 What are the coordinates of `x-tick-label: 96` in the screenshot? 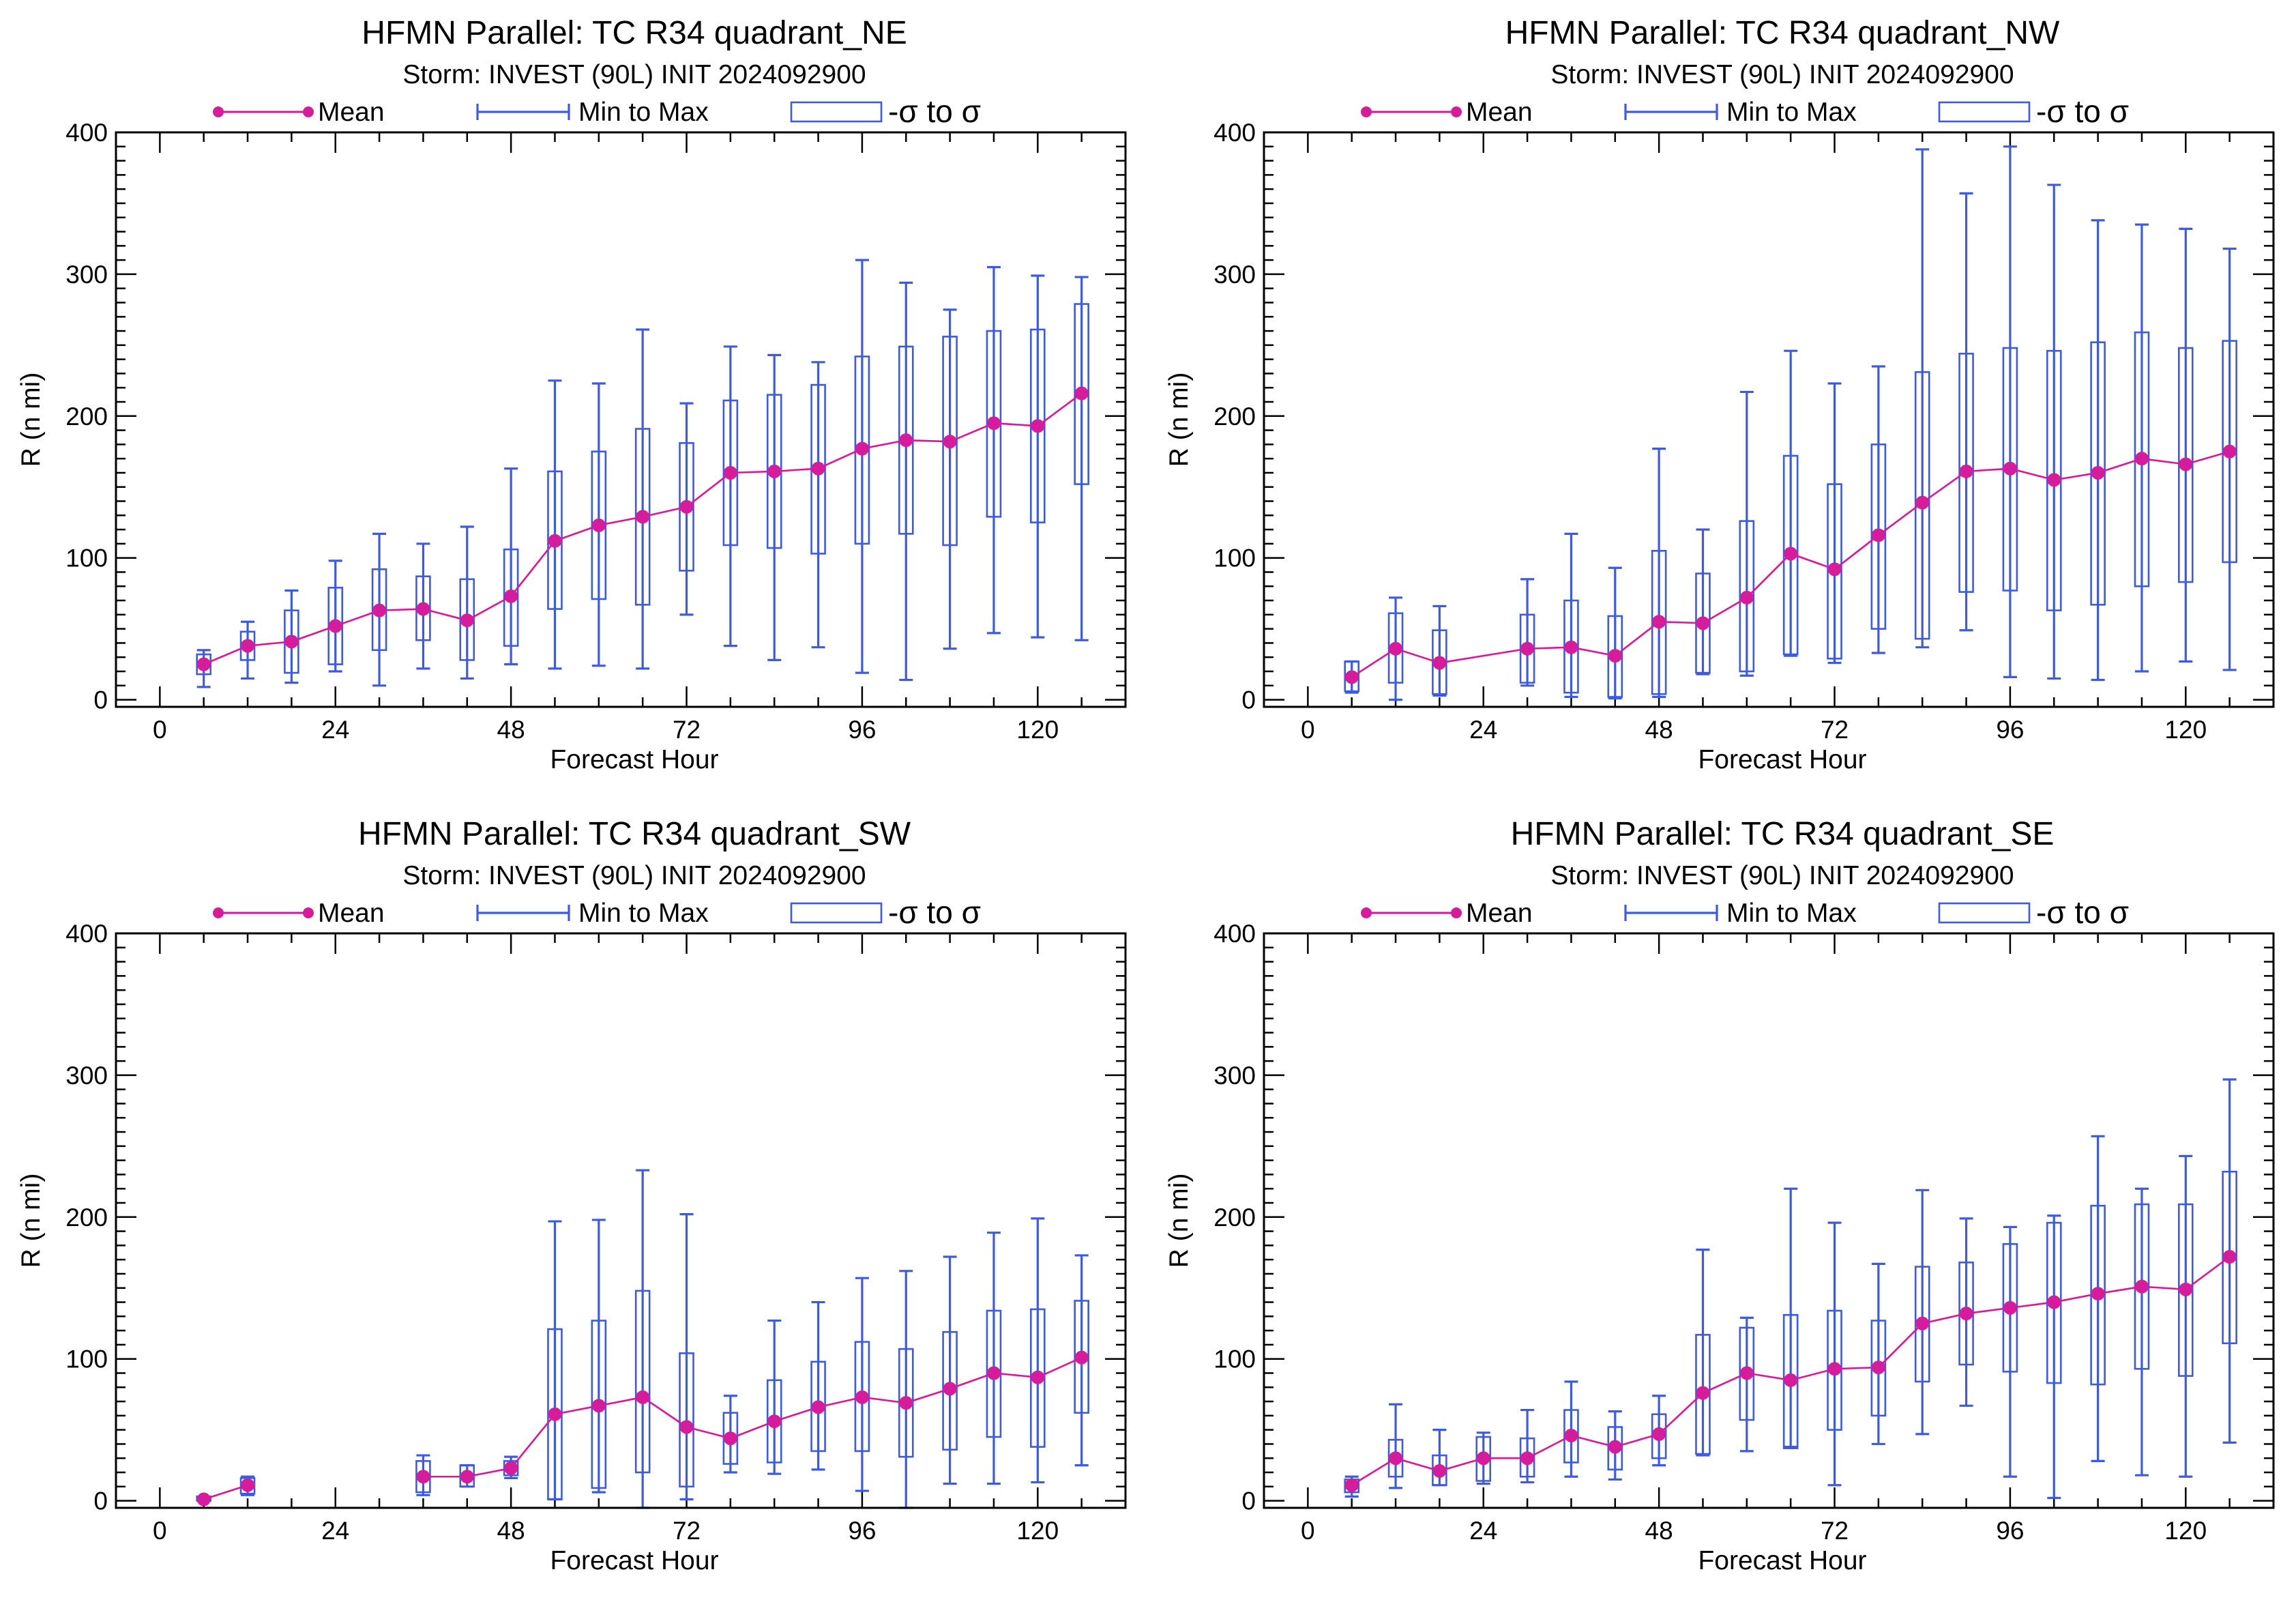 It's located at (2010, 730).